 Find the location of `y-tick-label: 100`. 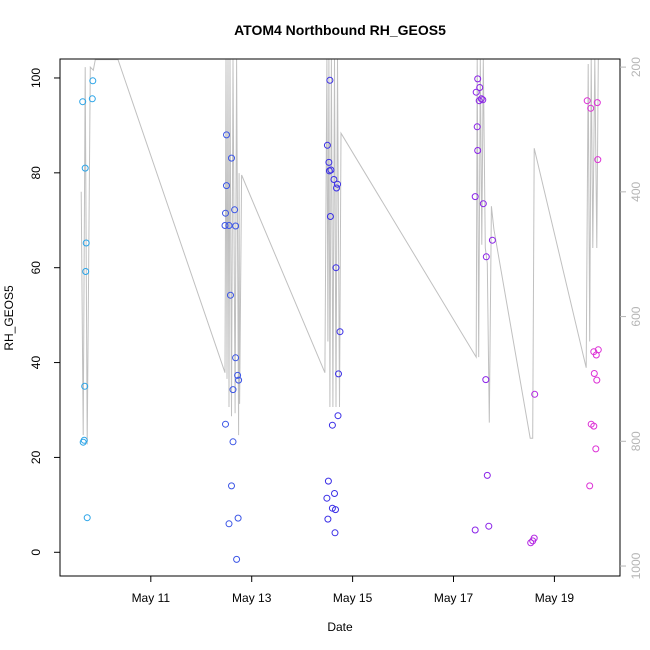

y-tick-label: 100 is located at coordinates (36, 78).